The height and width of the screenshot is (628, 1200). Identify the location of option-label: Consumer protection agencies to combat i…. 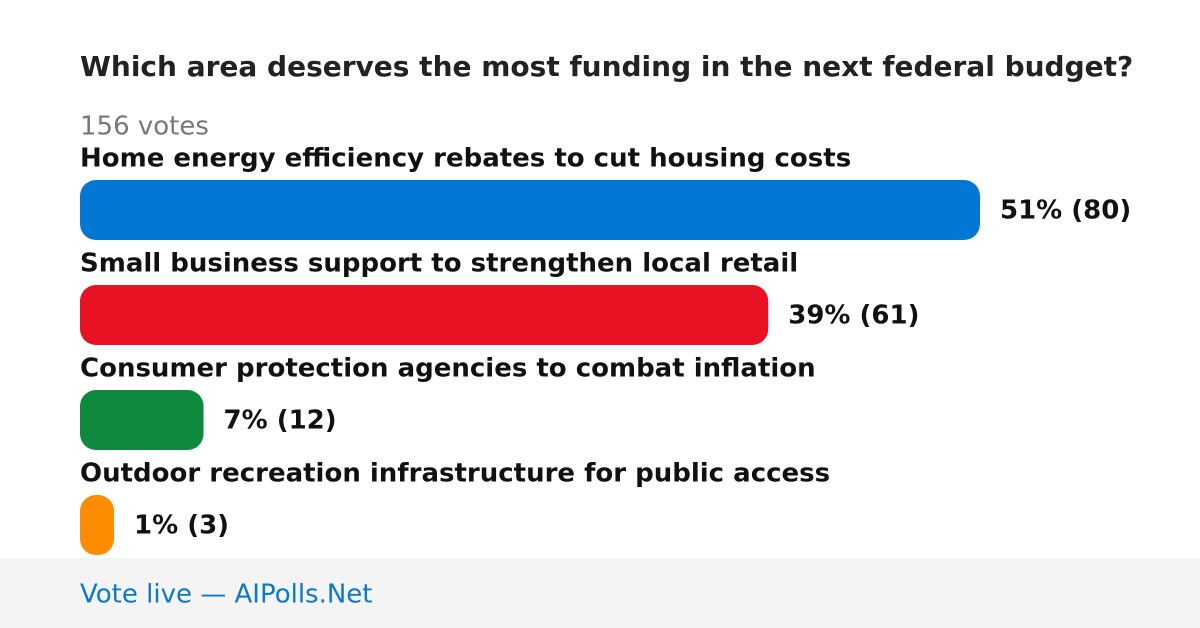
(448, 369).